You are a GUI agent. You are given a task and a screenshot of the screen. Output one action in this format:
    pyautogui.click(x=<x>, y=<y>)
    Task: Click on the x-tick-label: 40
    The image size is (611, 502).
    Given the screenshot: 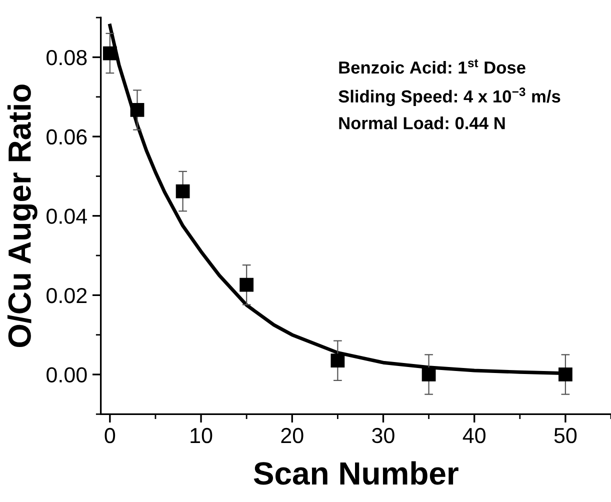 What is the action you would take?
    pyautogui.click(x=474, y=436)
    